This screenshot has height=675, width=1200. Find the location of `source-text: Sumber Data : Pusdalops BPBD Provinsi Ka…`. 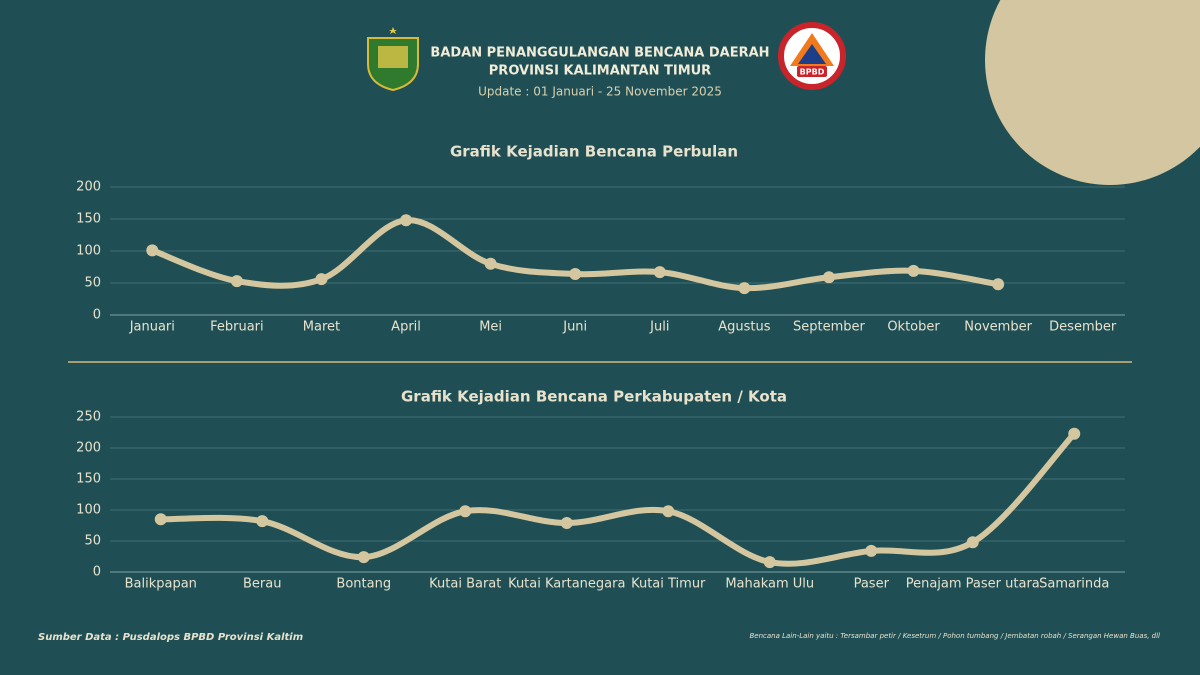

source-text: Sumber Data : Pusdalops BPBD Provinsi Ka… is located at coordinates (170, 637).